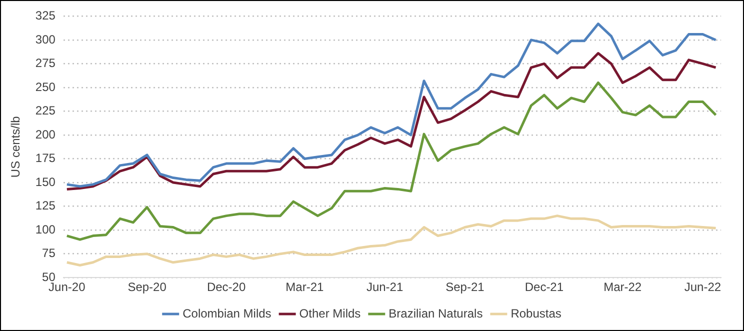 This screenshot has width=744, height=331. Describe the element at coordinates (147, 287) in the screenshot. I see `x-tick-label: Sep-20` at that location.